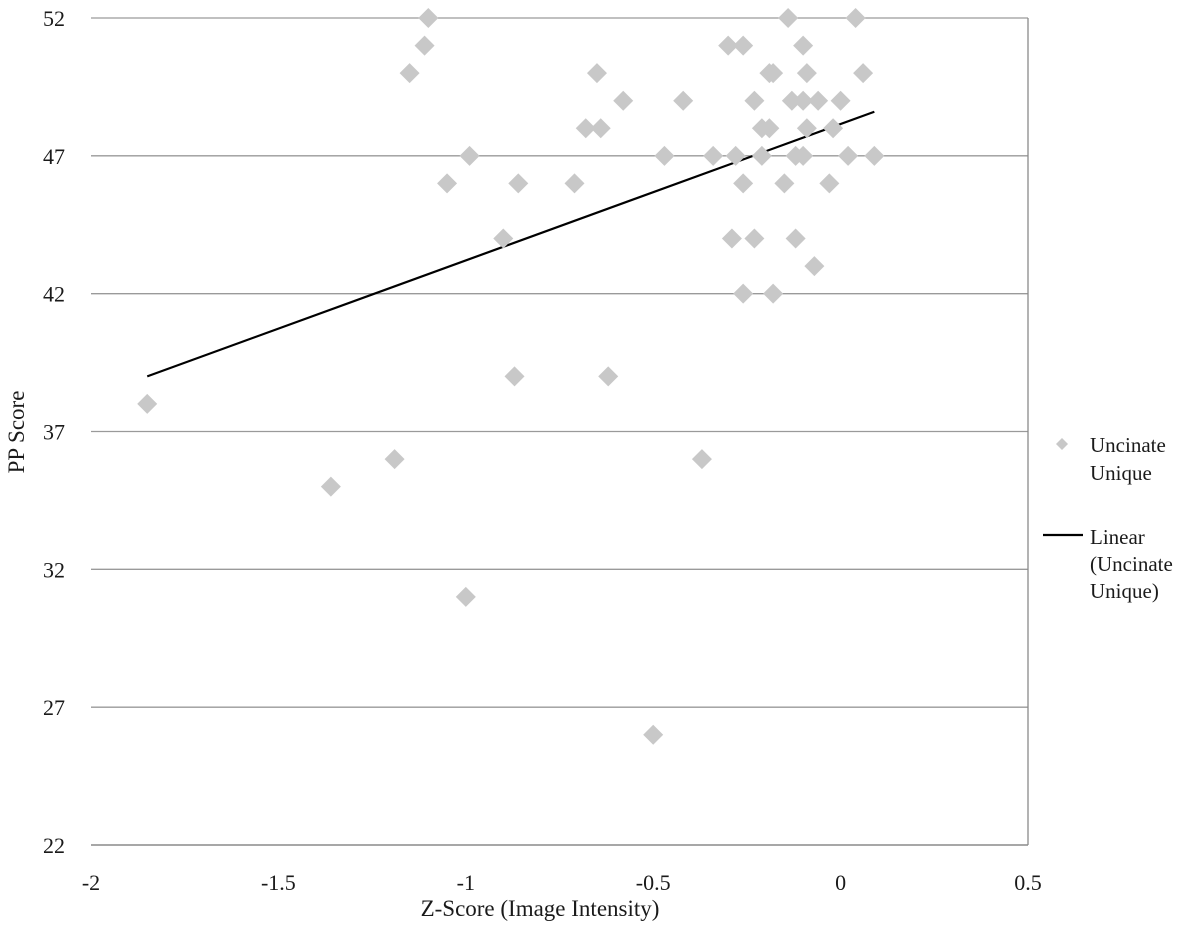  Describe the element at coordinates (1028, 882) in the screenshot. I see `x-tick-label: 0.5` at that location.